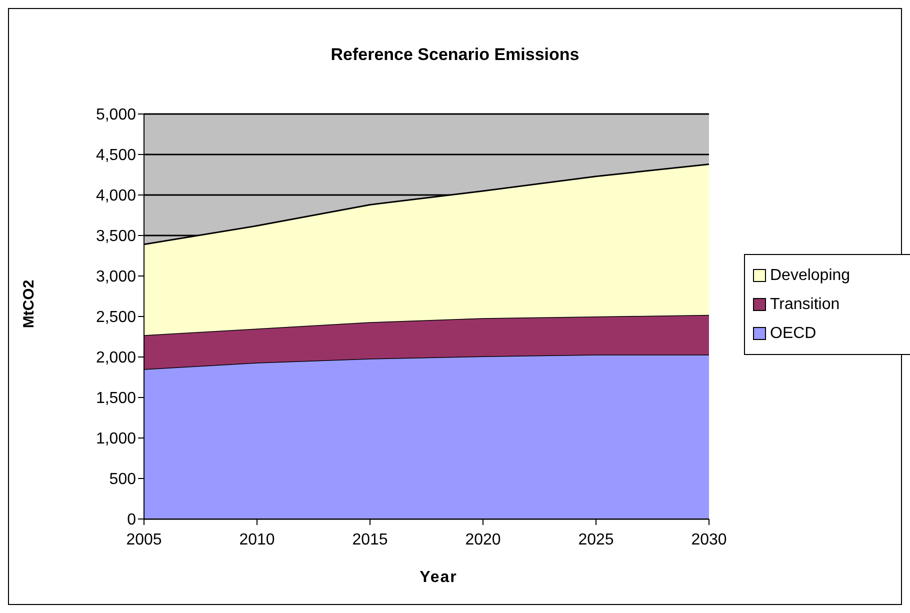  I want to click on y-axis-title: MtCO2, so click(29, 304).